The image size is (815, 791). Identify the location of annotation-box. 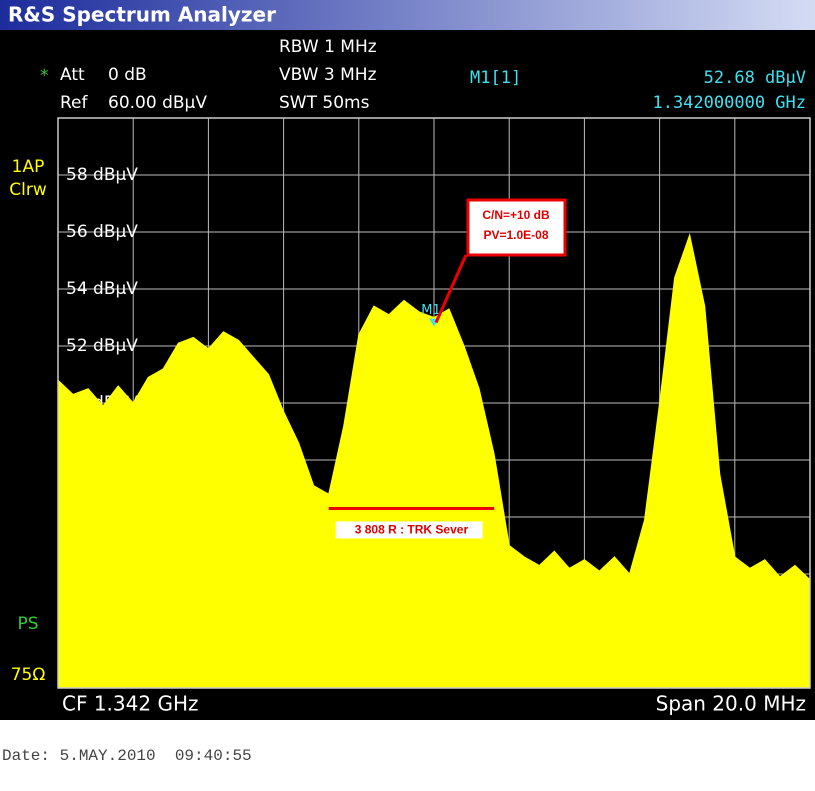
(516, 227).